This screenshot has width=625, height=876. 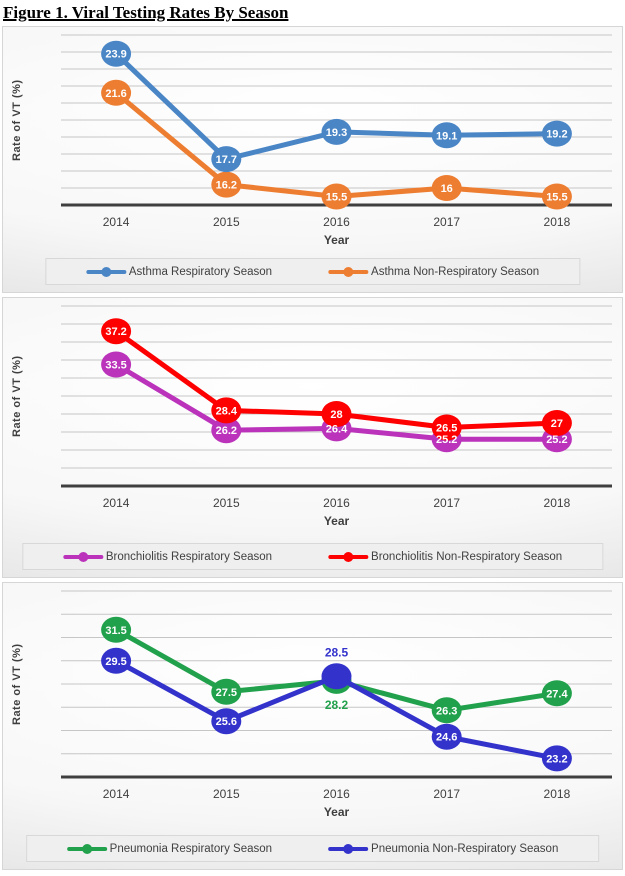 What do you see at coordinates (189, 556) in the screenshot?
I see `legend-label: Bronchiolitis Respiratory Season` at bounding box center [189, 556].